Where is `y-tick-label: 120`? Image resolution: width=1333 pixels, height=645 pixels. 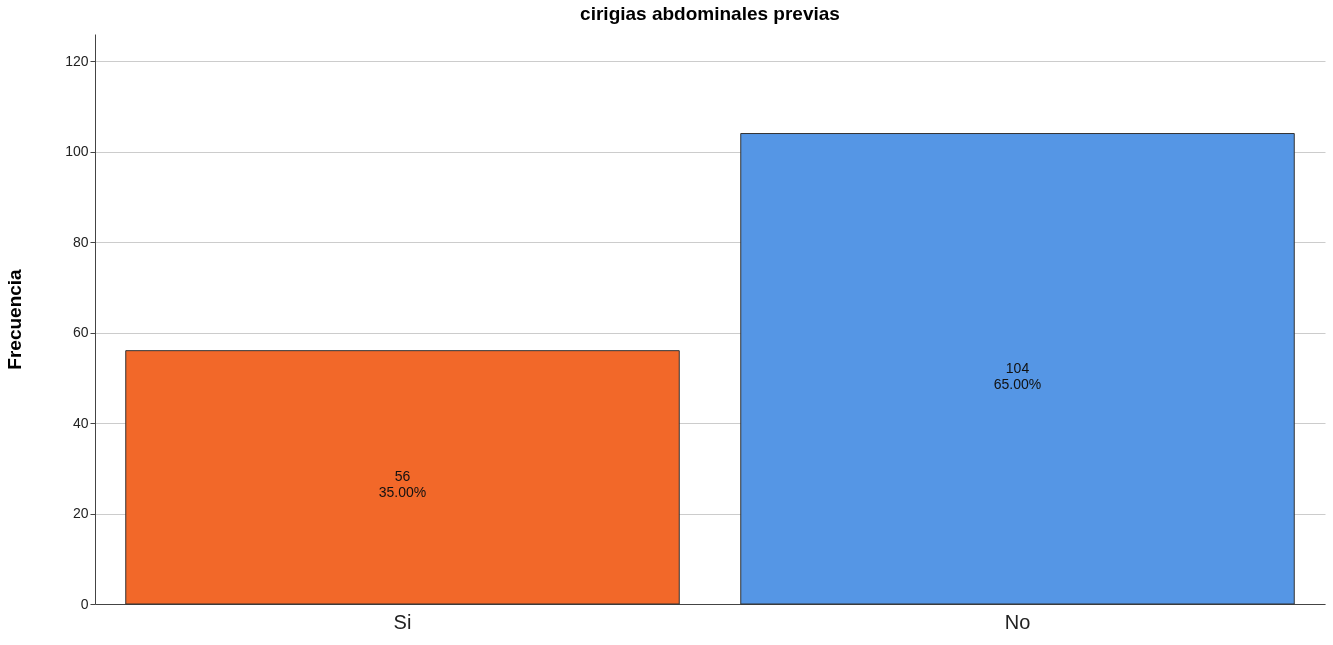 y-tick-label: 120 is located at coordinates (77, 60).